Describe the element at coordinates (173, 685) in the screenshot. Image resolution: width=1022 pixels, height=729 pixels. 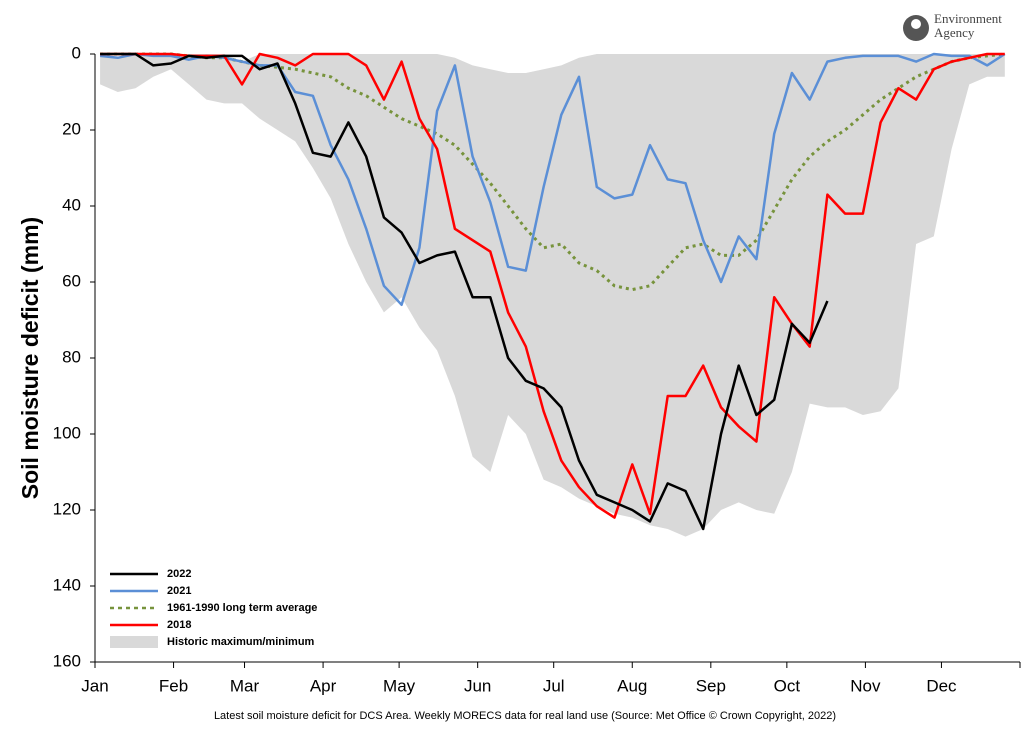
I see `x-tick-label: Feb` at that location.